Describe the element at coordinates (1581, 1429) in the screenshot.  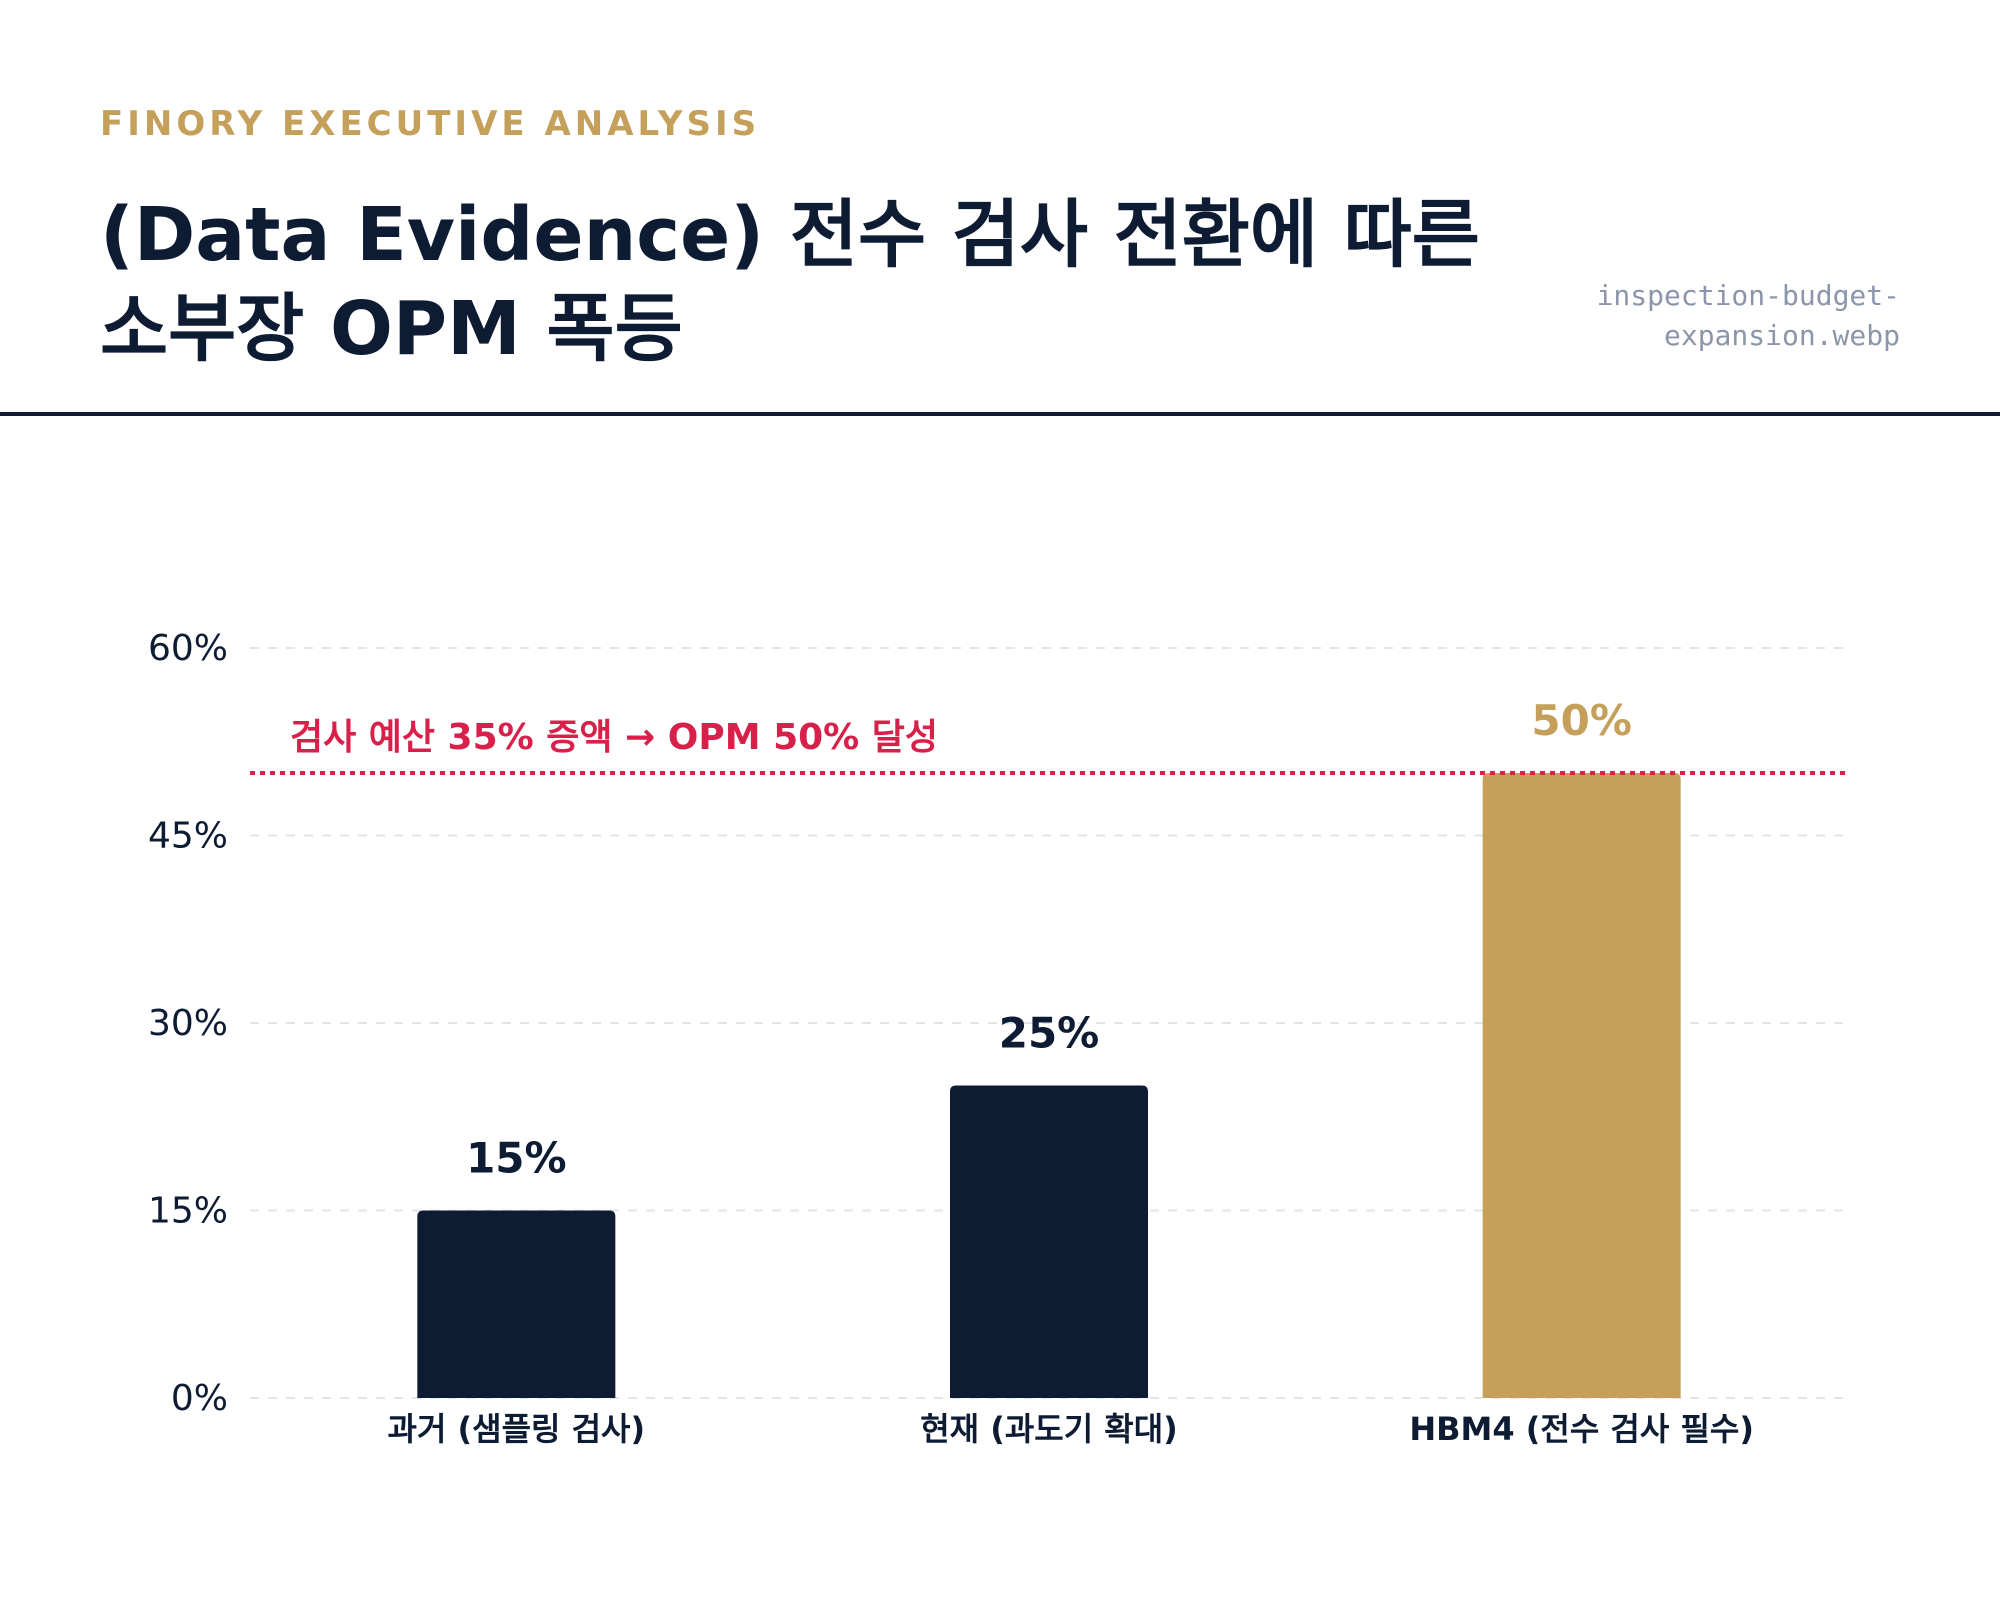
I see `category-label: HBM4 (전수 검사 필수)` at that location.